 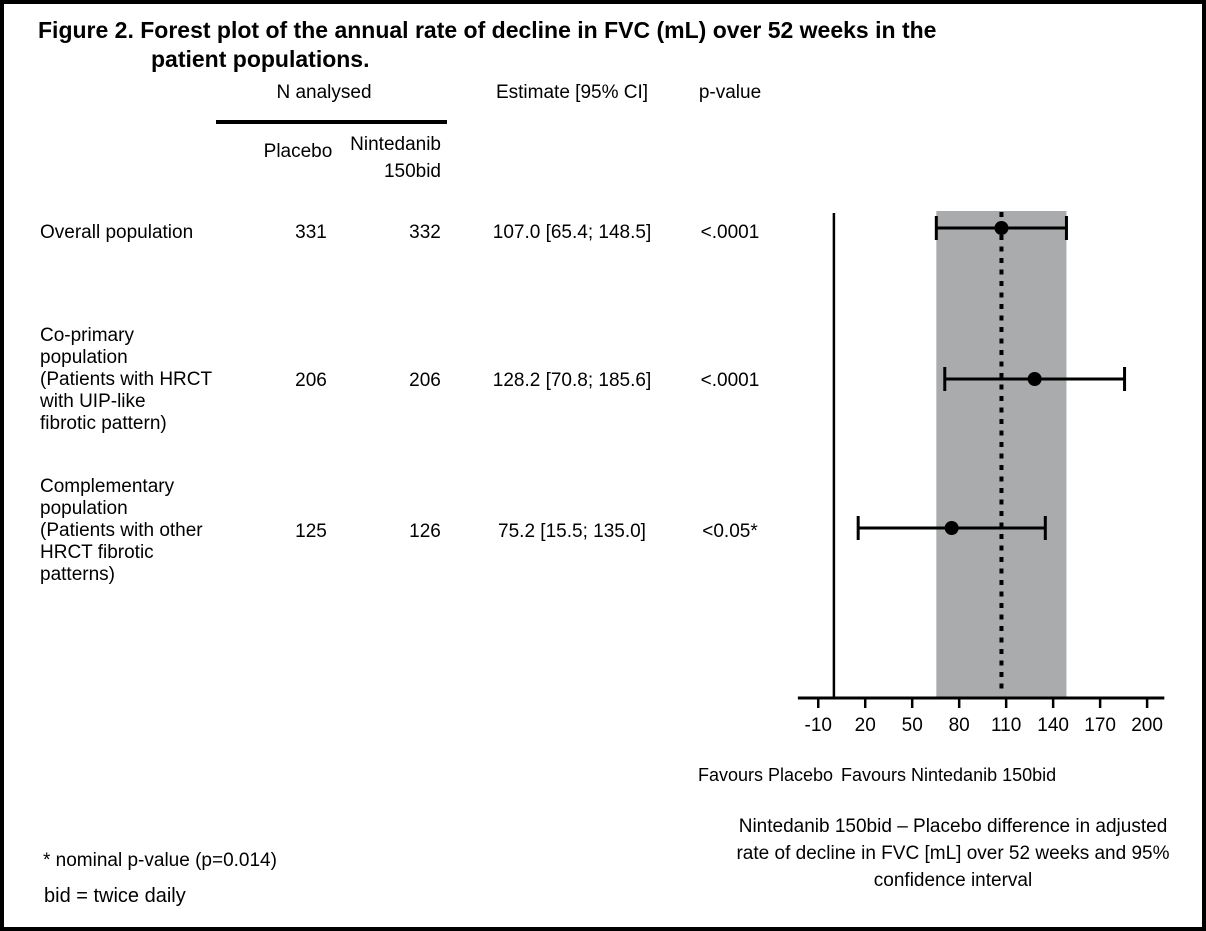 I want to click on footnote-nominal-p-value: * nominal p-value (p=0.014), so click(x=160, y=860).